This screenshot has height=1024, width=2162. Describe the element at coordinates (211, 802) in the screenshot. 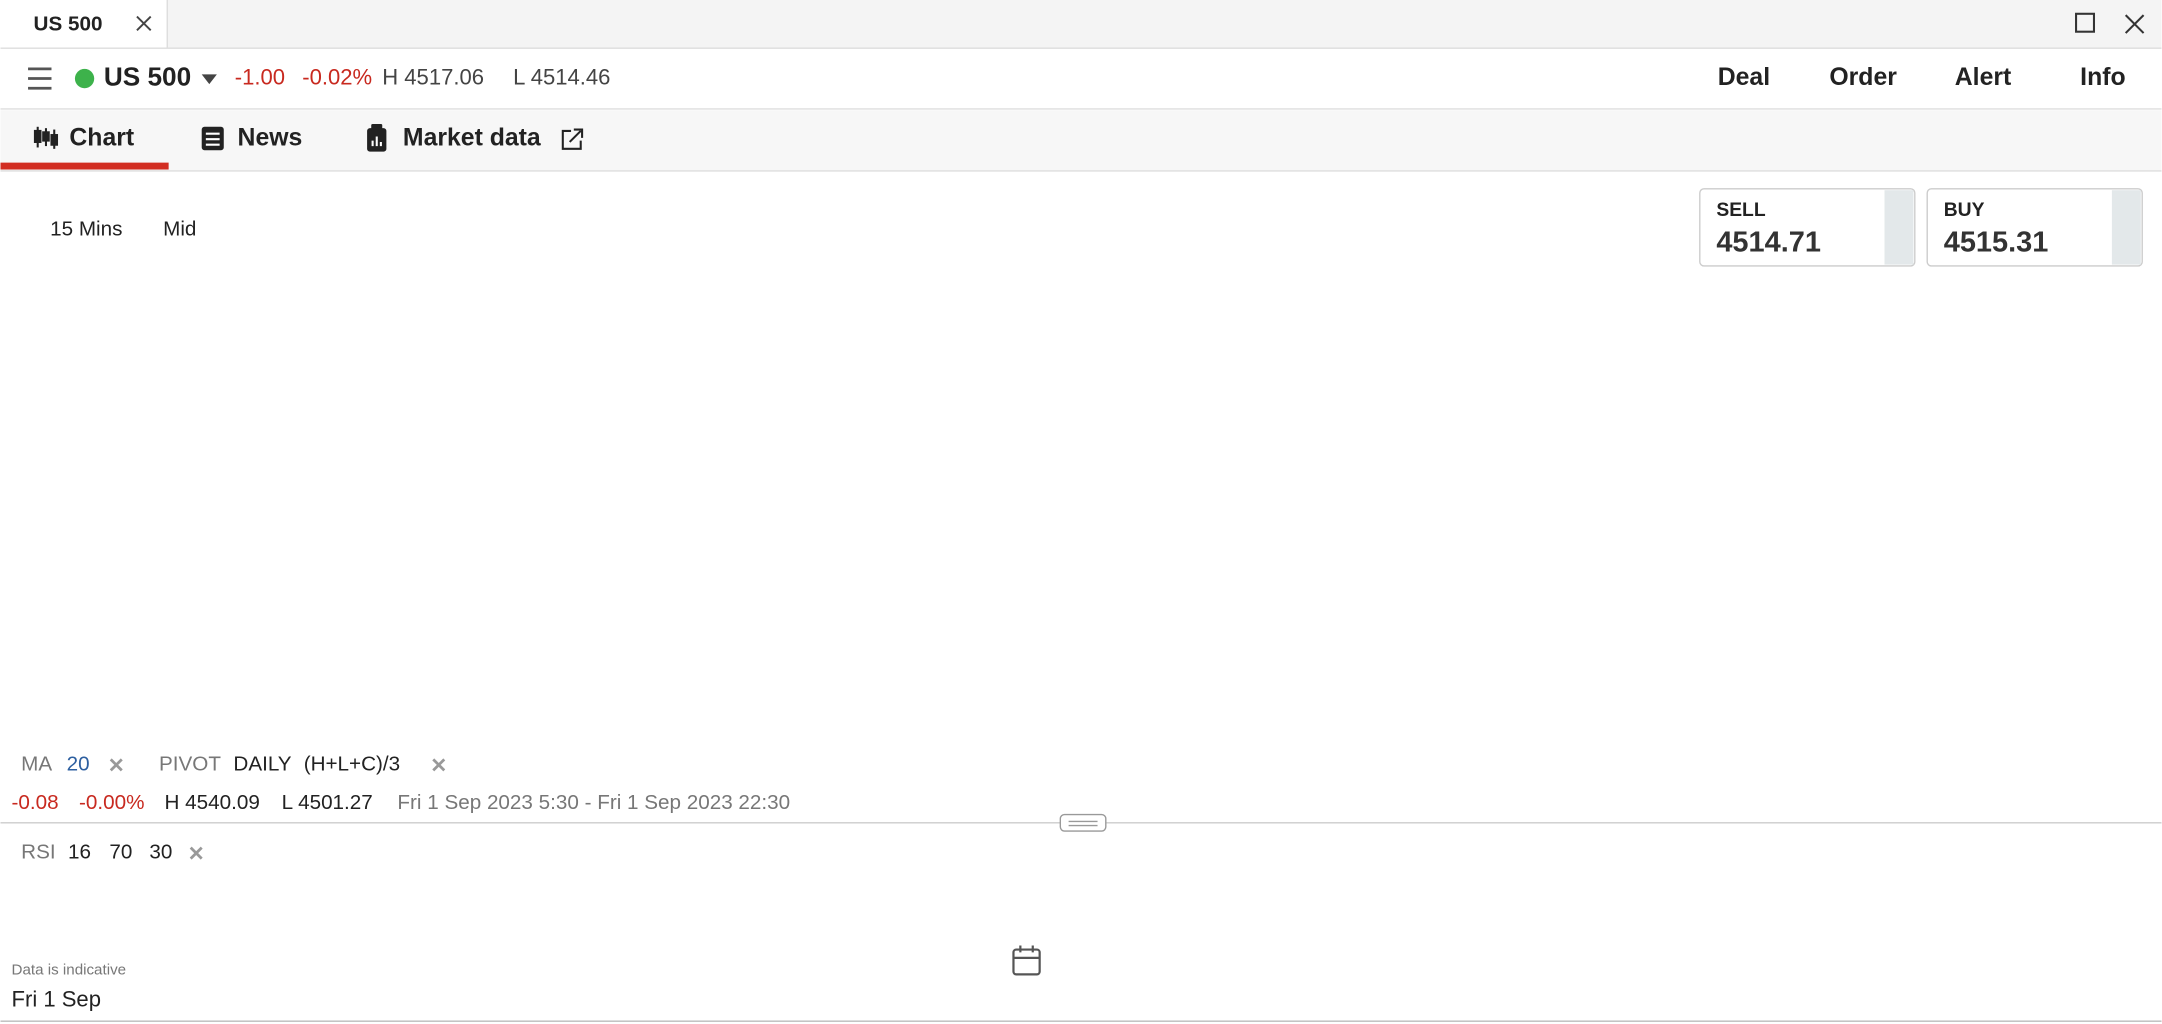

I see `range-high: H 4540.09` at that location.